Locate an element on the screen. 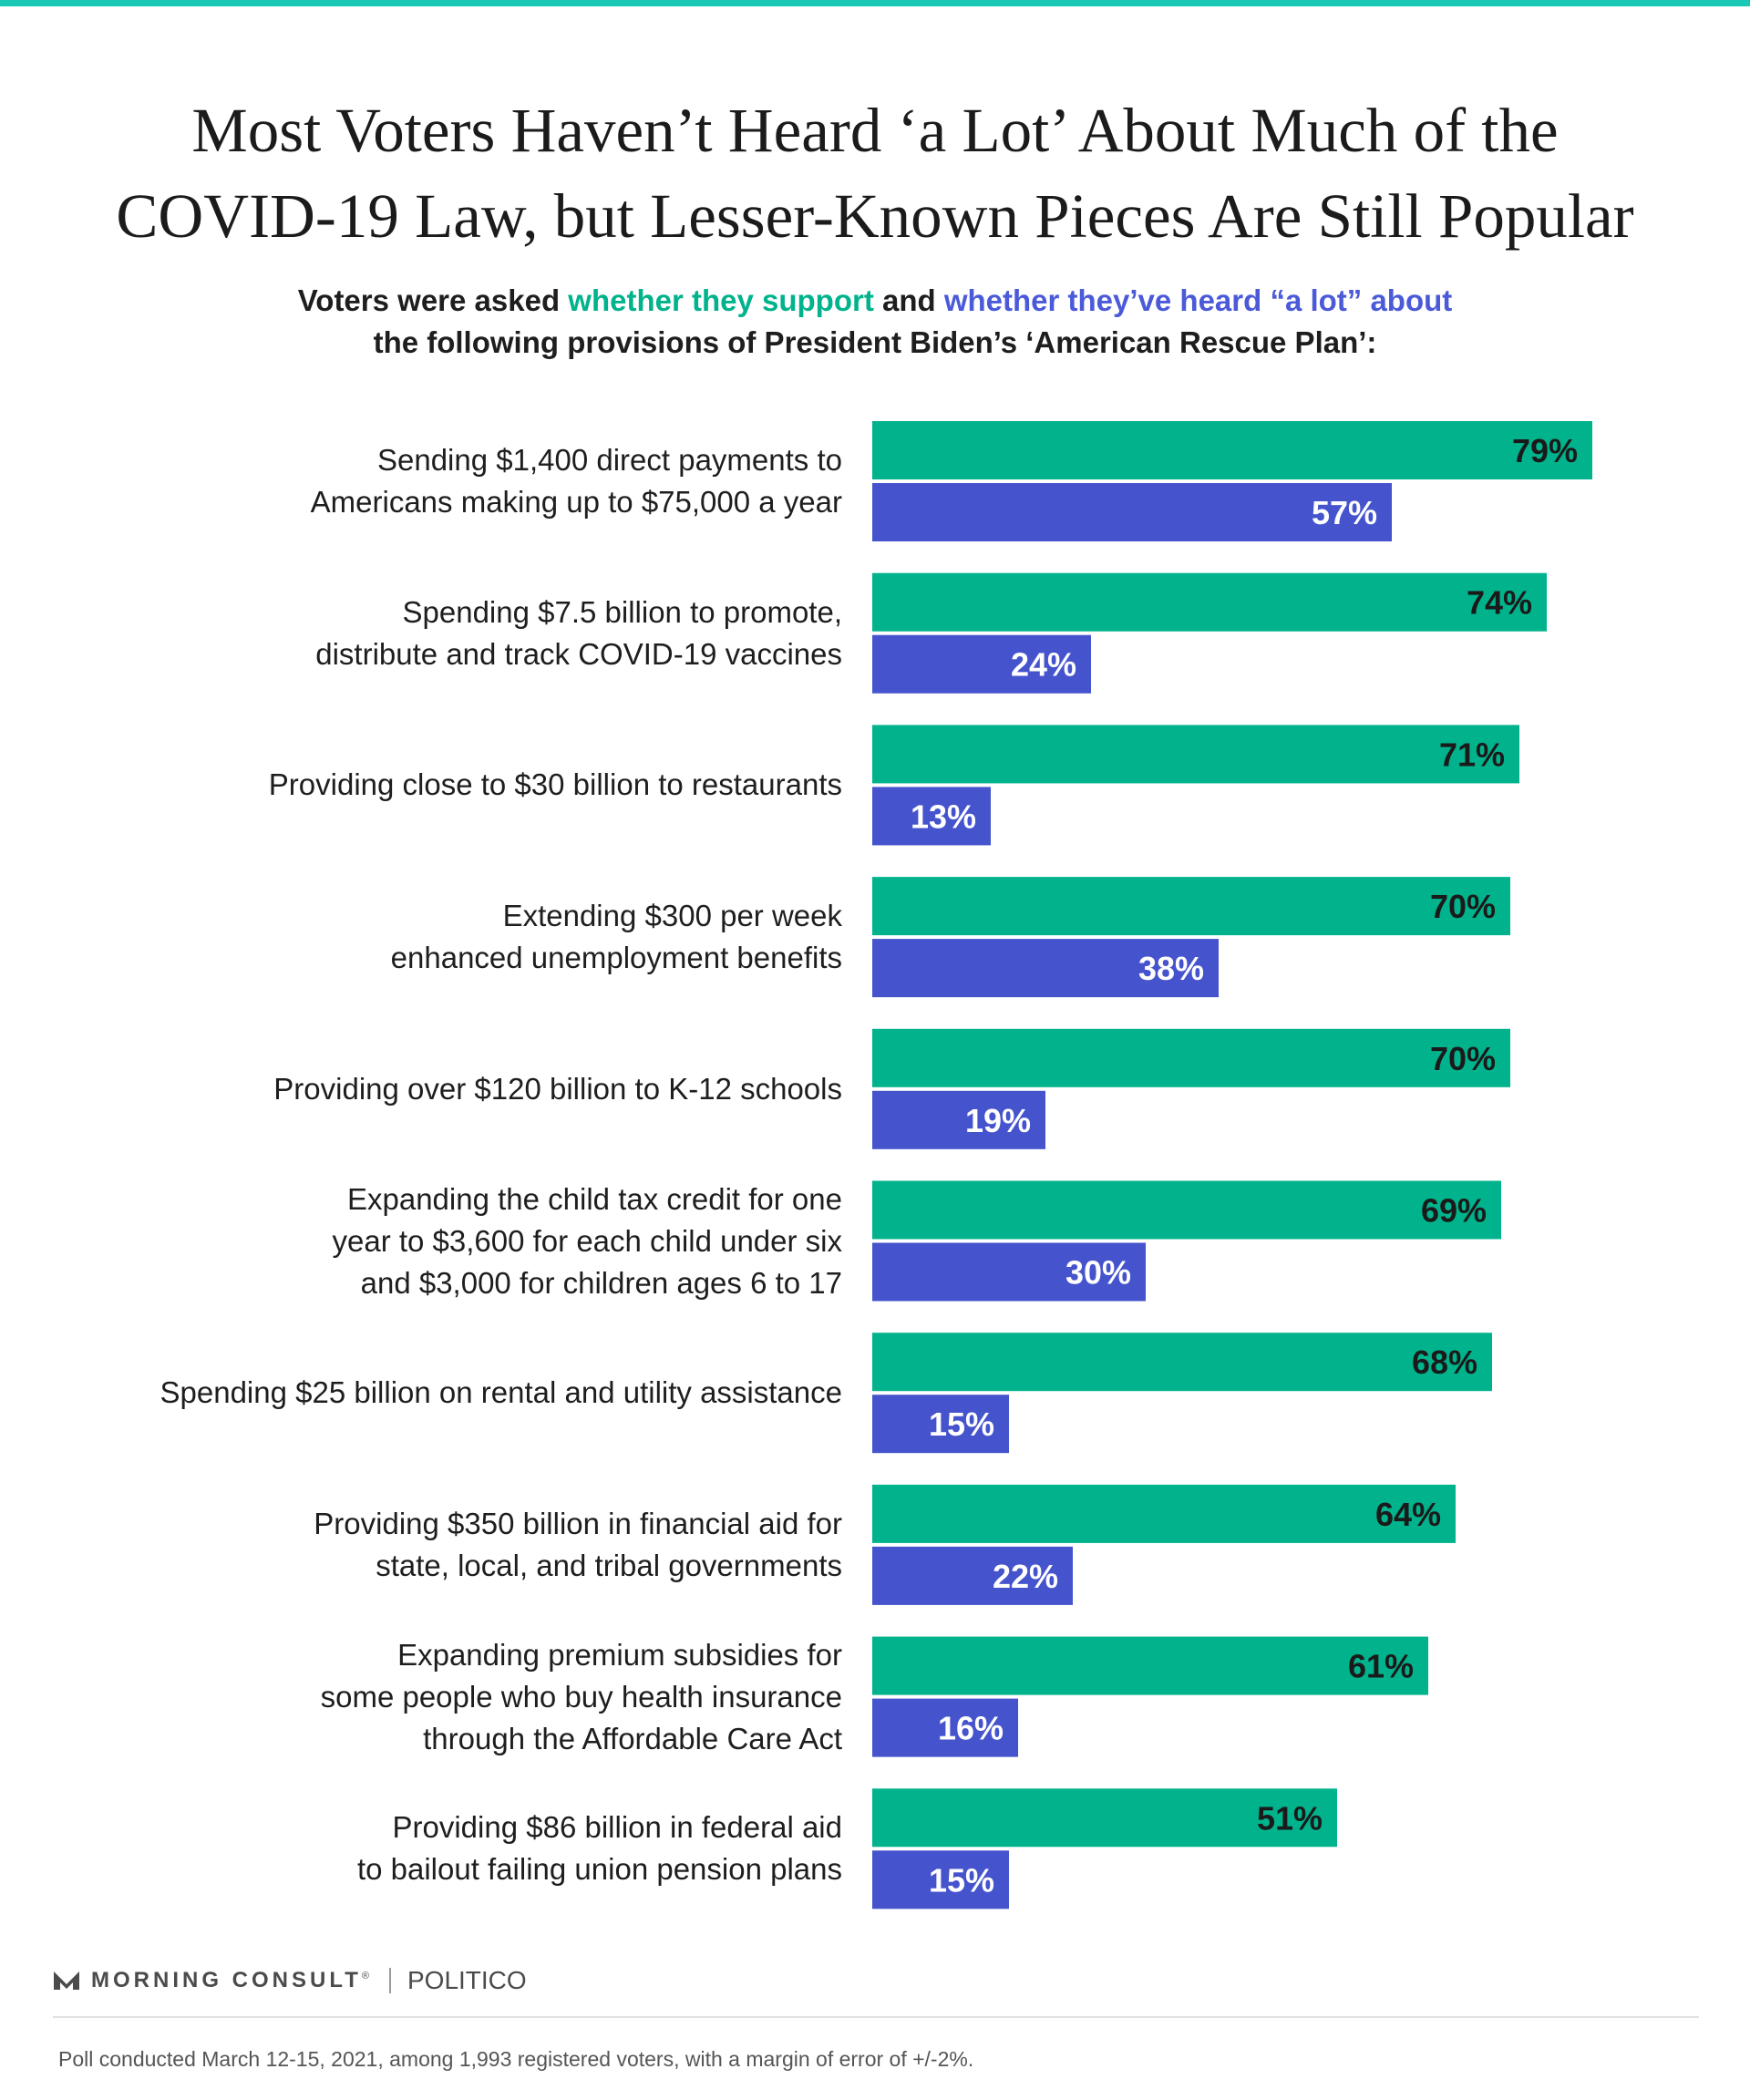  category-label-8-line-1: some people who buy health insurance is located at coordinates (581, 1697).